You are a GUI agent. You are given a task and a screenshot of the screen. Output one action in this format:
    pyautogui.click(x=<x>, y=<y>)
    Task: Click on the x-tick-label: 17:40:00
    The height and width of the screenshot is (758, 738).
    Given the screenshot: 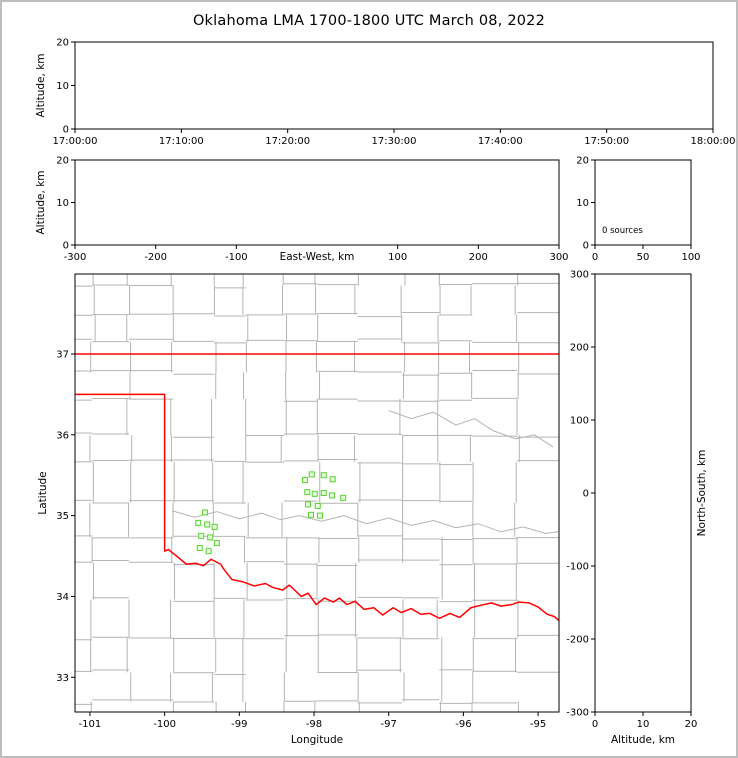 What is the action you would take?
    pyautogui.click(x=500, y=141)
    